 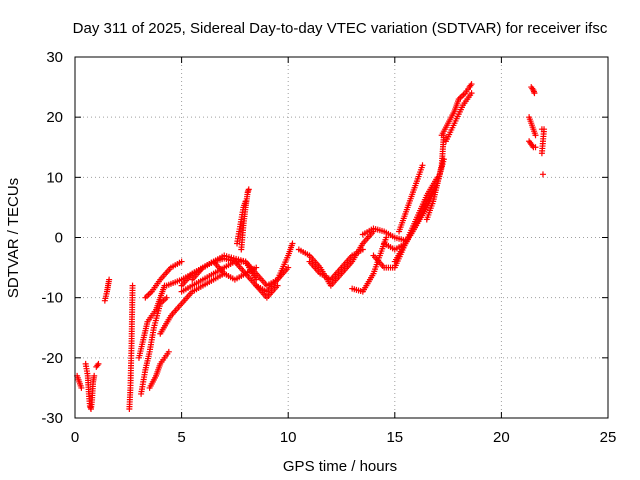 I want to click on y-axis-label: SDTVAR / TECUs, so click(x=13, y=238).